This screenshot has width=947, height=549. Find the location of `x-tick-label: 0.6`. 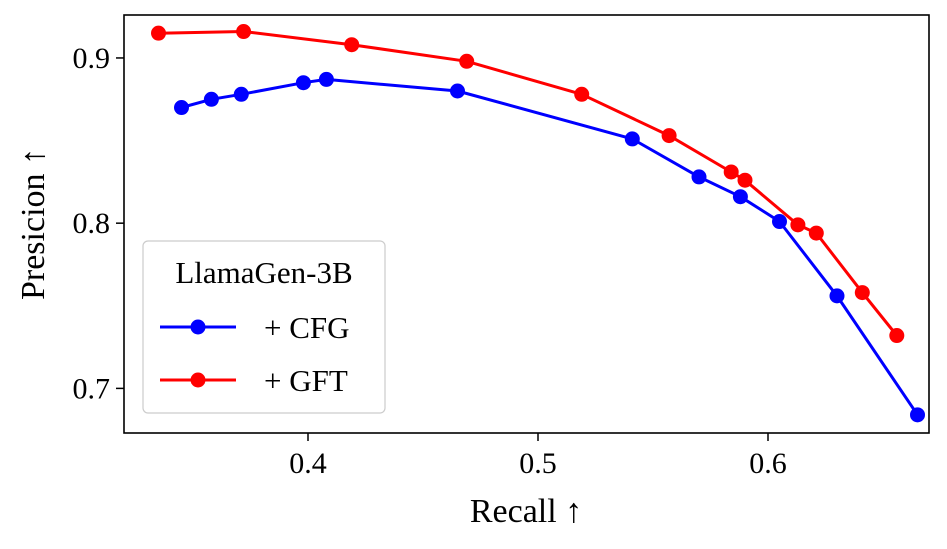

x-tick-label: 0.6 is located at coordinates (768, 463).